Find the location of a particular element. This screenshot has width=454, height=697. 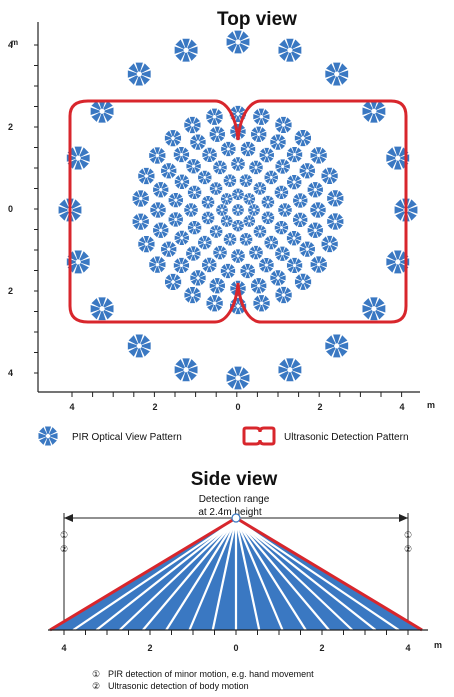

x-tick-label: 4 is located at coordinates (71, 407).